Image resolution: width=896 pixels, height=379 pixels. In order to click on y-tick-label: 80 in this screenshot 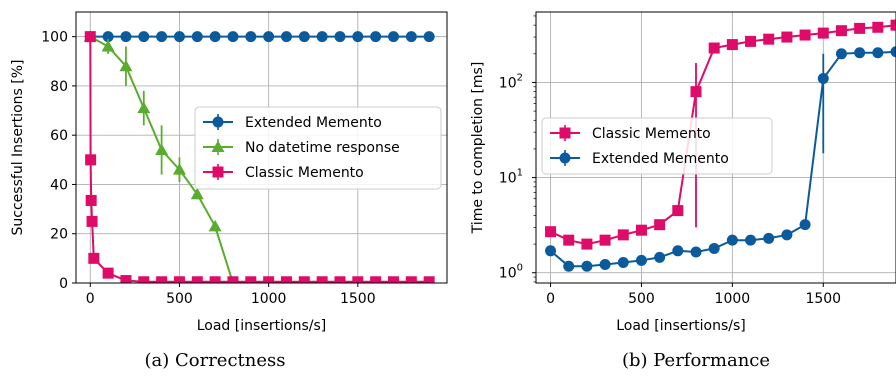, I will do `click(59, 87)`.